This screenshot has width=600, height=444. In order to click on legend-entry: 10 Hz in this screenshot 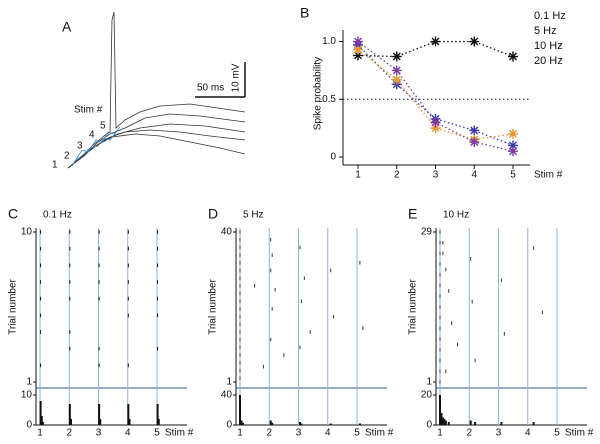, I will do `click(548, 46)`.